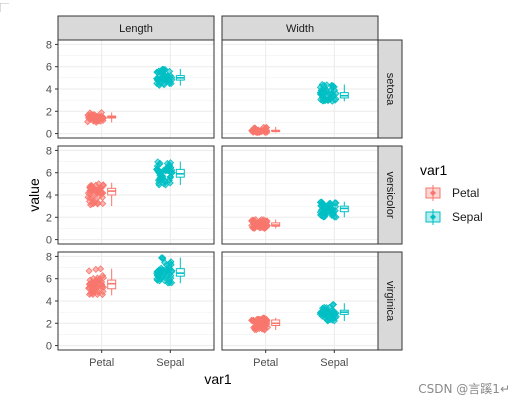 This screenshot has height=403, width=516. I want to click on y-axis-title: value, so click(34, 195).